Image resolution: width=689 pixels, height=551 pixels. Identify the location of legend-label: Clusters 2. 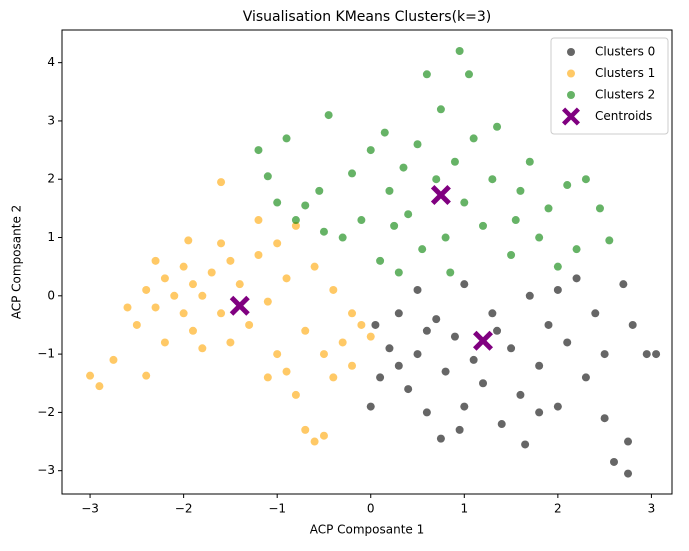
(625, 95).